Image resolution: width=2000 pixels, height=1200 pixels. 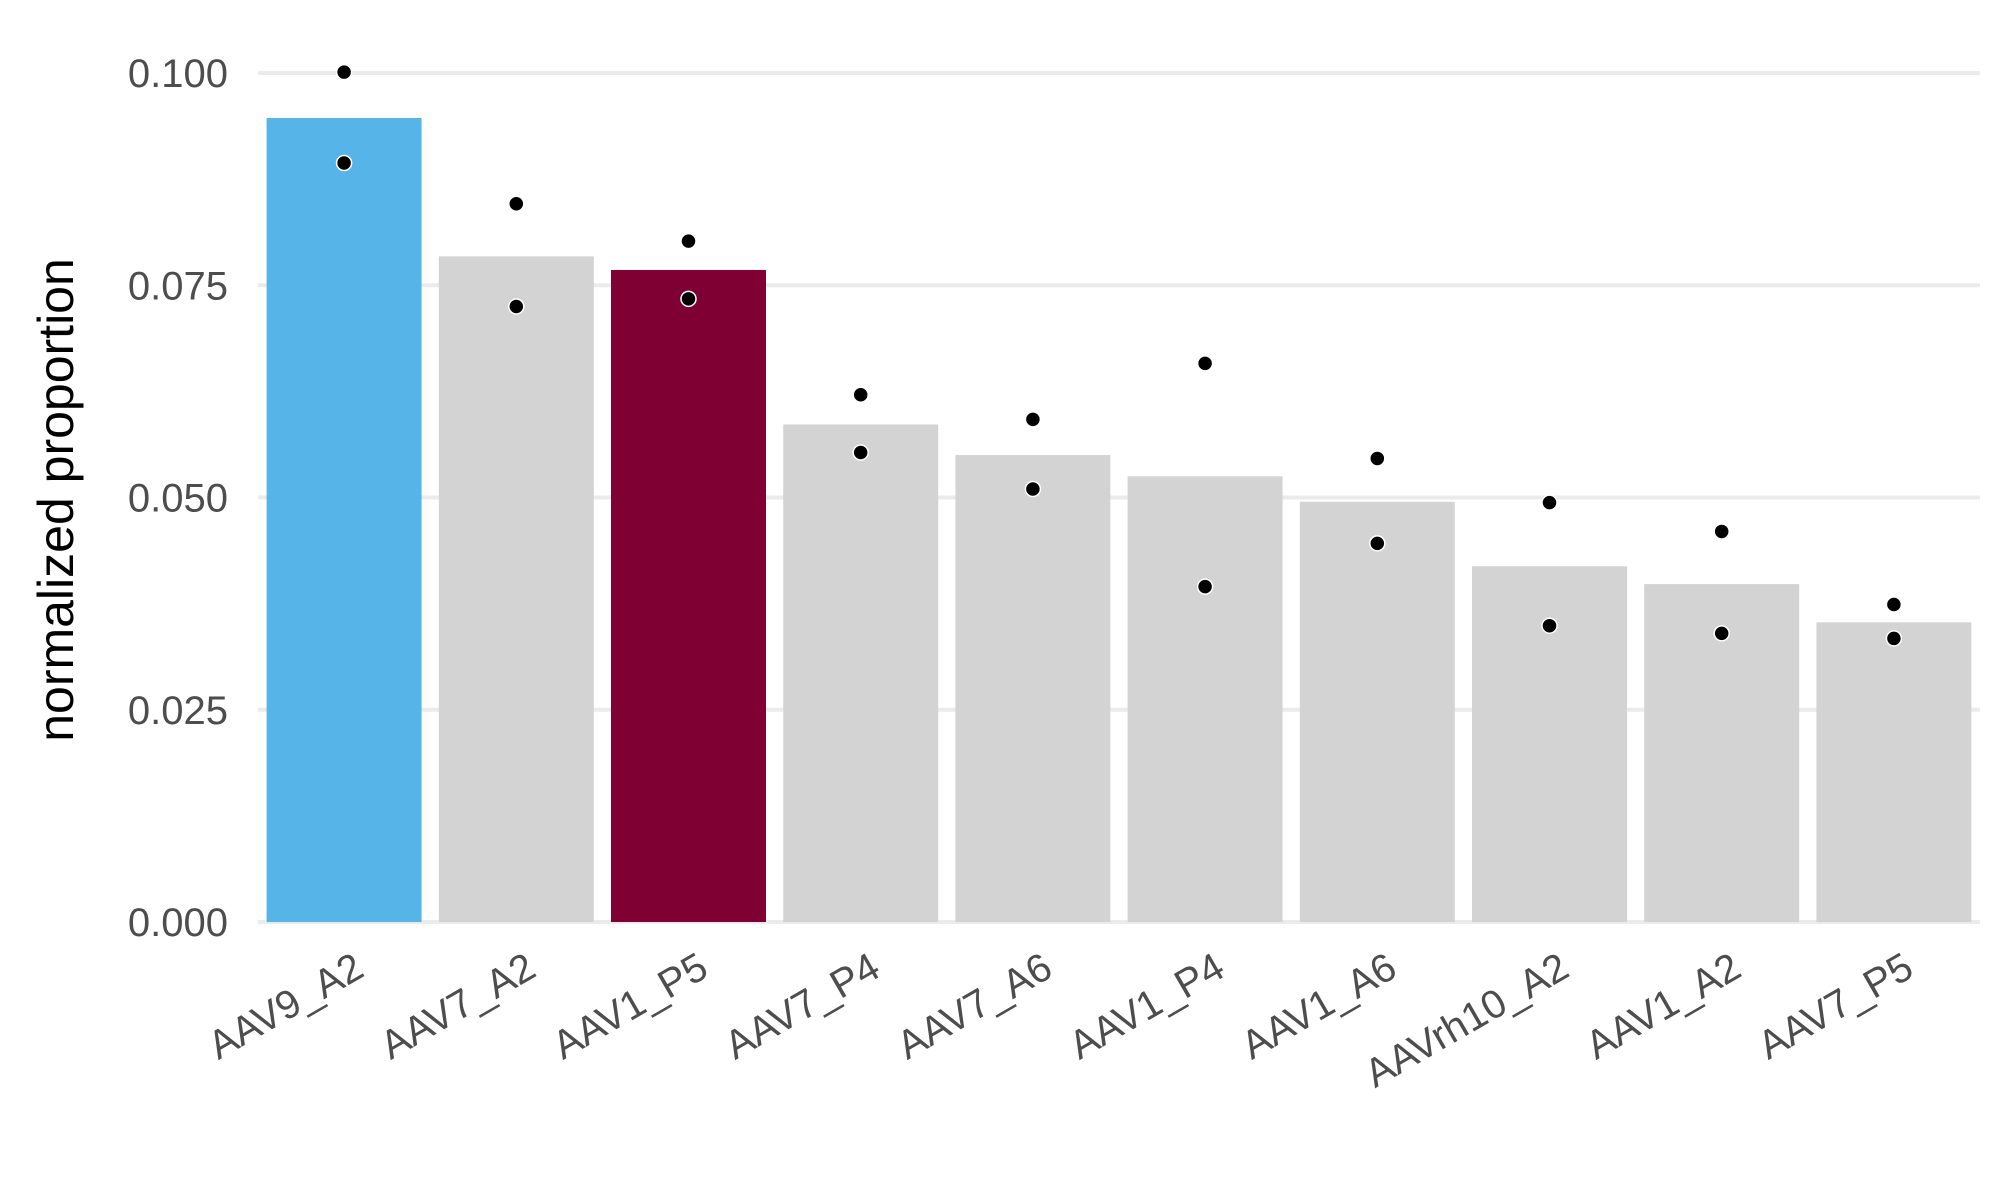 I want to click on bar-AAV7_P5, so click(x=1894, y=772).